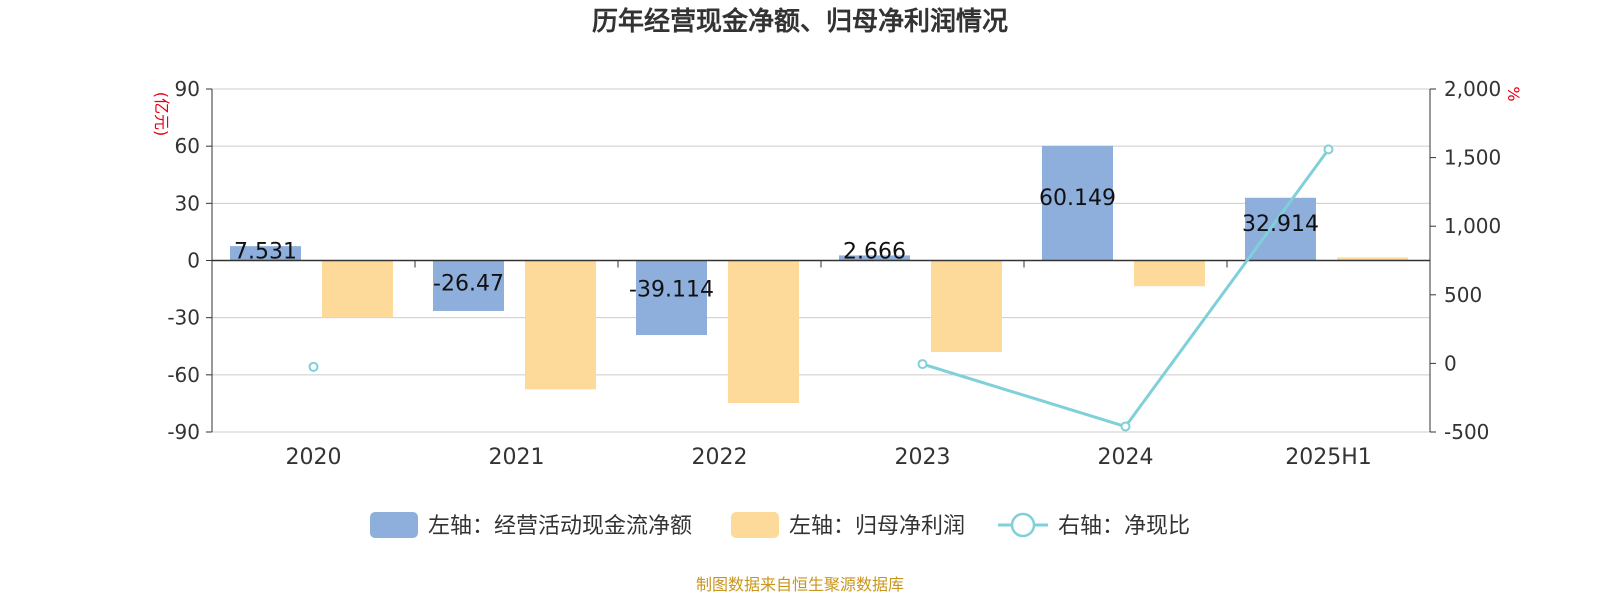  I want to click on category-label: 2024, so click(1126, 457).